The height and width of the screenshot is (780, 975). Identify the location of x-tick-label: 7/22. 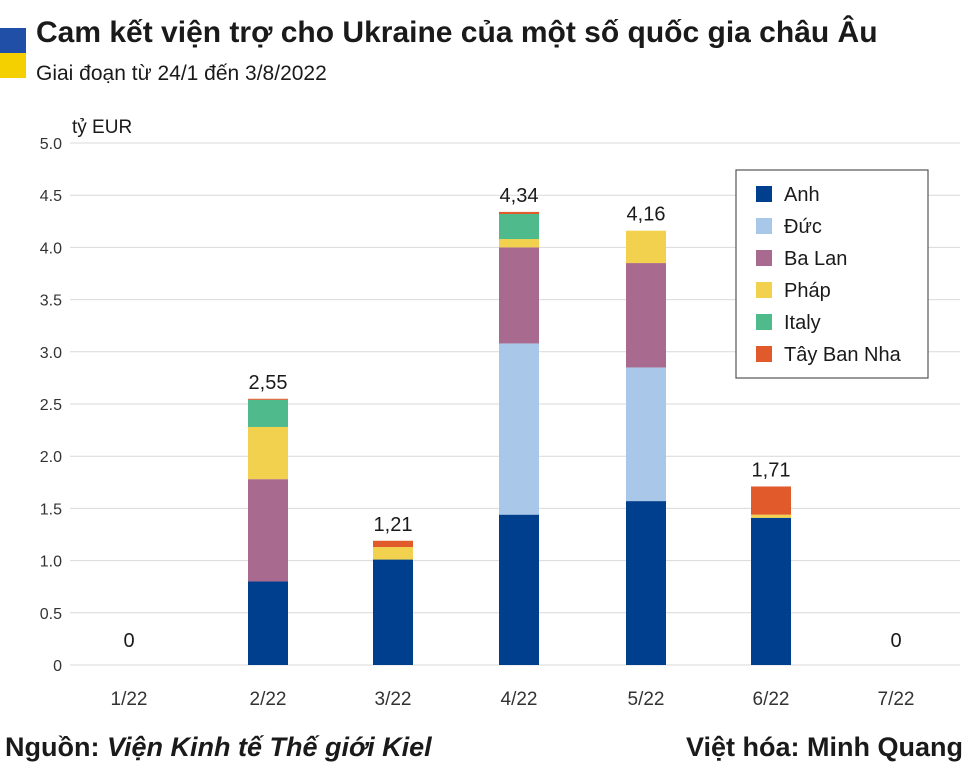
(896, 699).